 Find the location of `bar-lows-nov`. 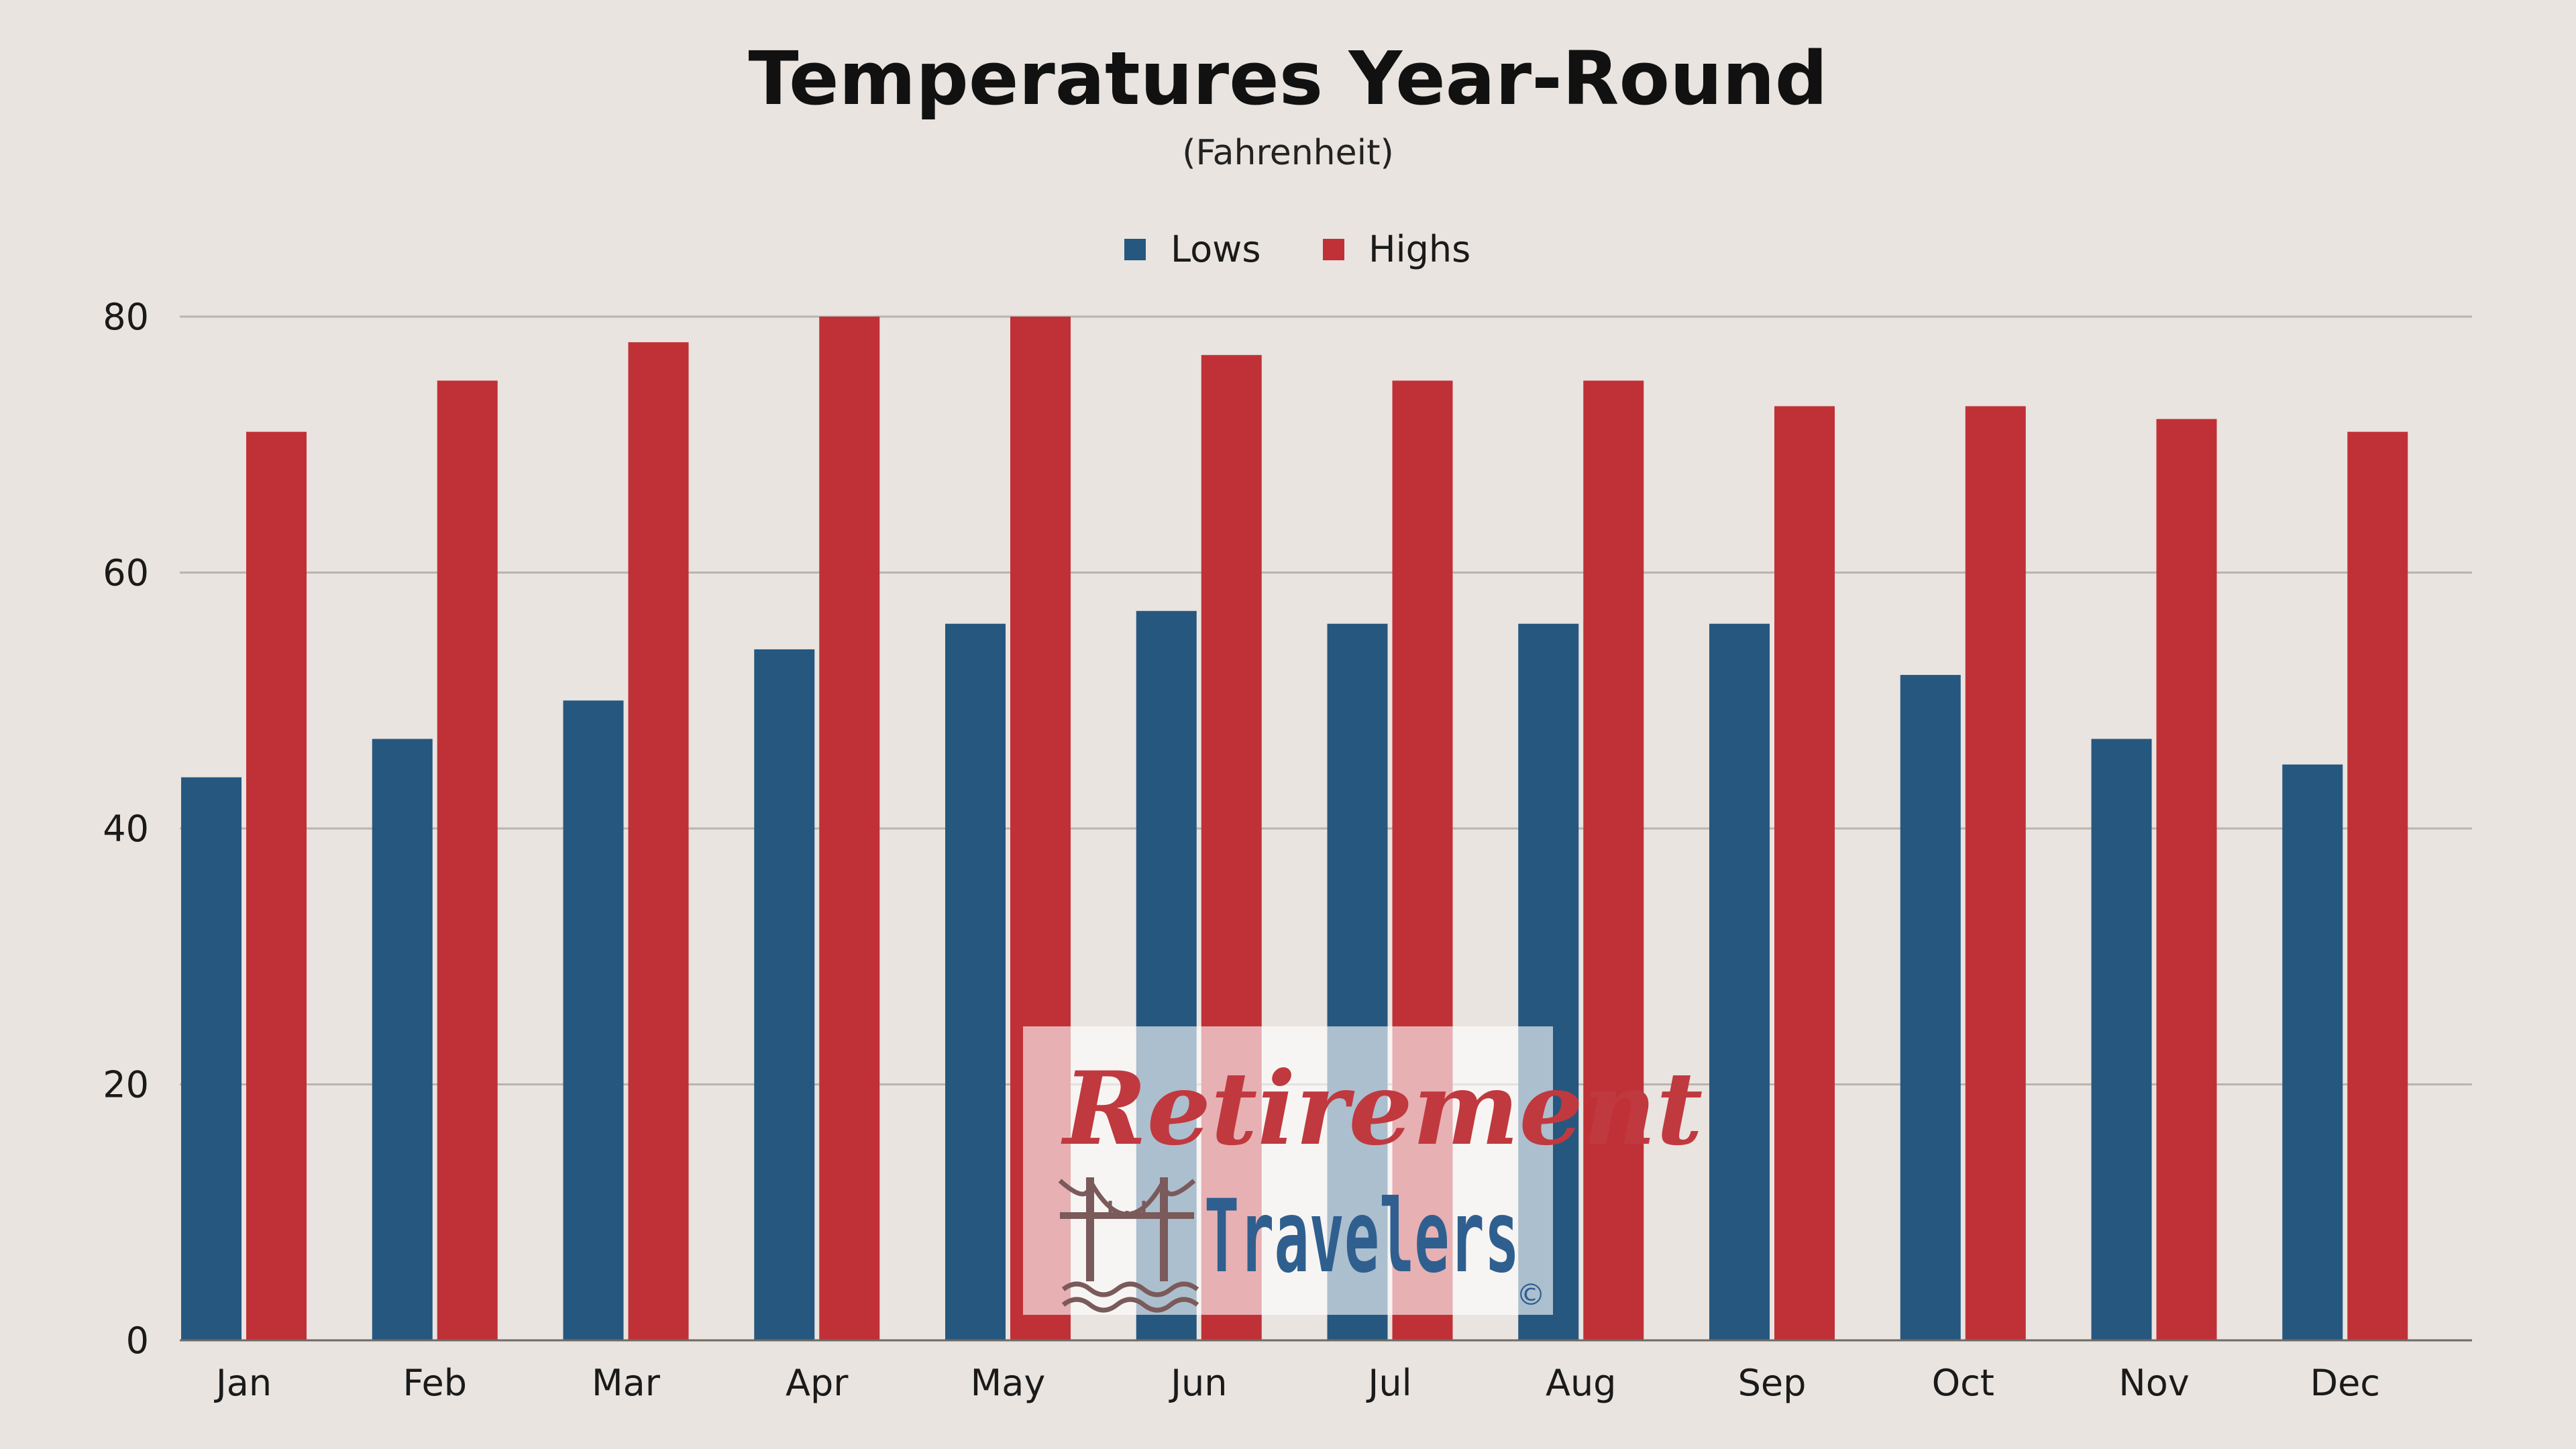

bar-lows-nov is located at coordinates (2121, 1039).